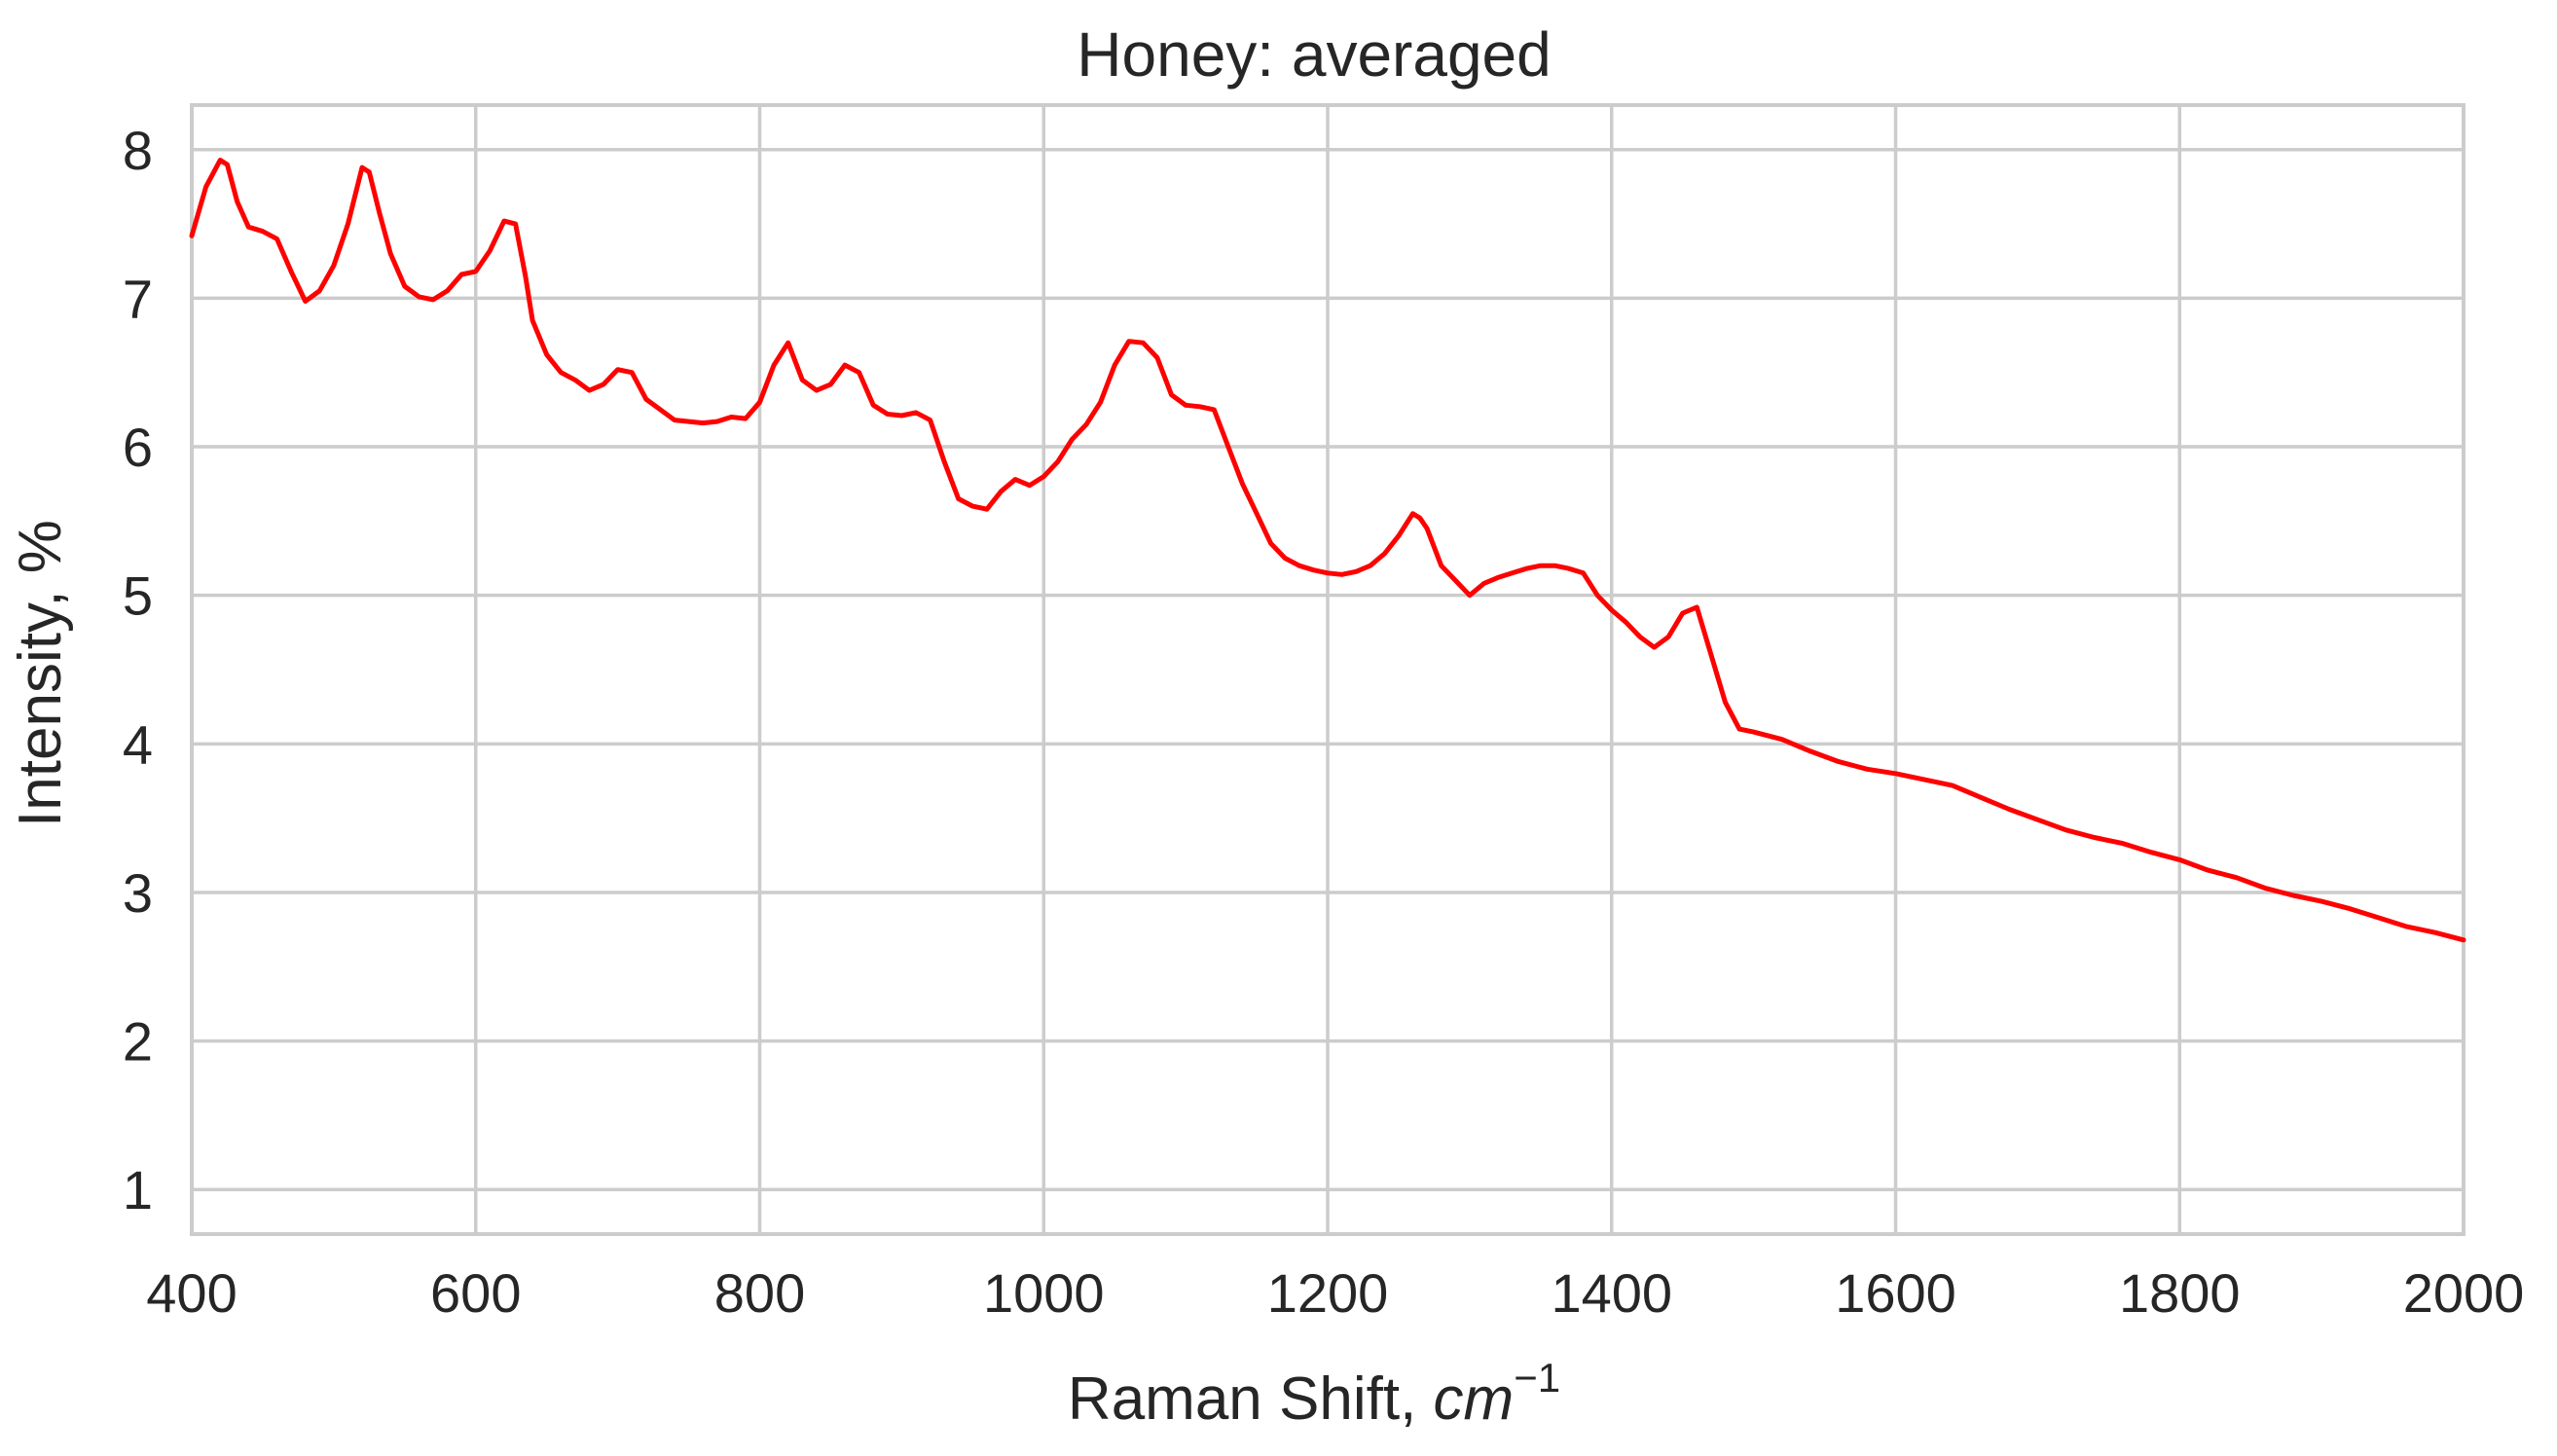 The width and height of the screenshot is (2557, 1456). I want to click on y-tick-labels: 1 2 3 4 5 6 7 8, so click(138, 670).